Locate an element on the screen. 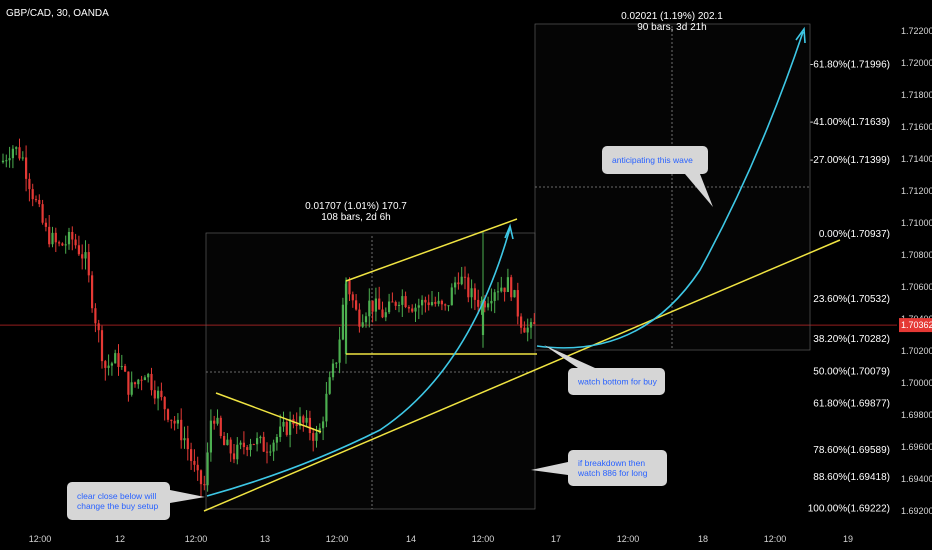  price-tick-label: 1.71200 is located at coordinates (916, 191).